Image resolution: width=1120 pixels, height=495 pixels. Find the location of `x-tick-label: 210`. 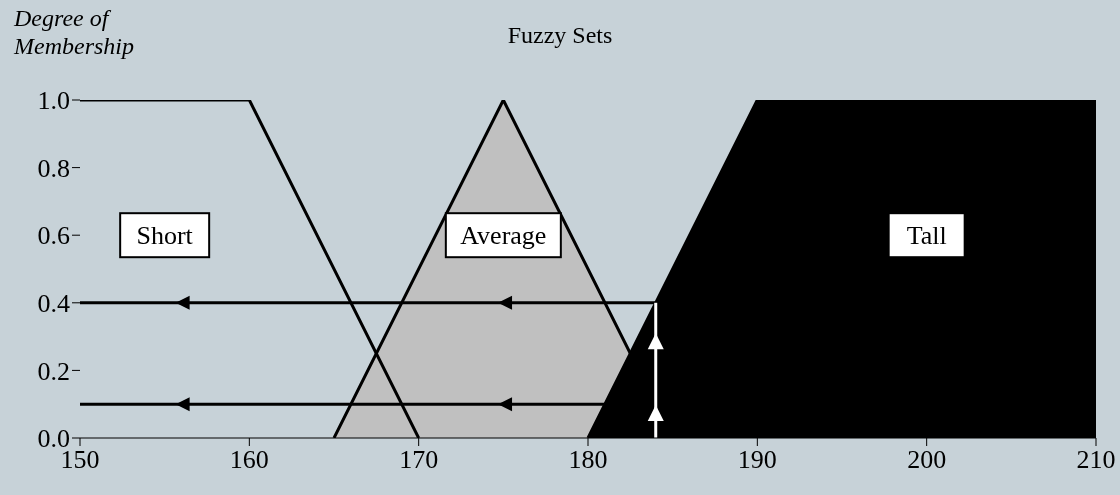

x-tick-label: 210 is located at coordinates (1096, 460).